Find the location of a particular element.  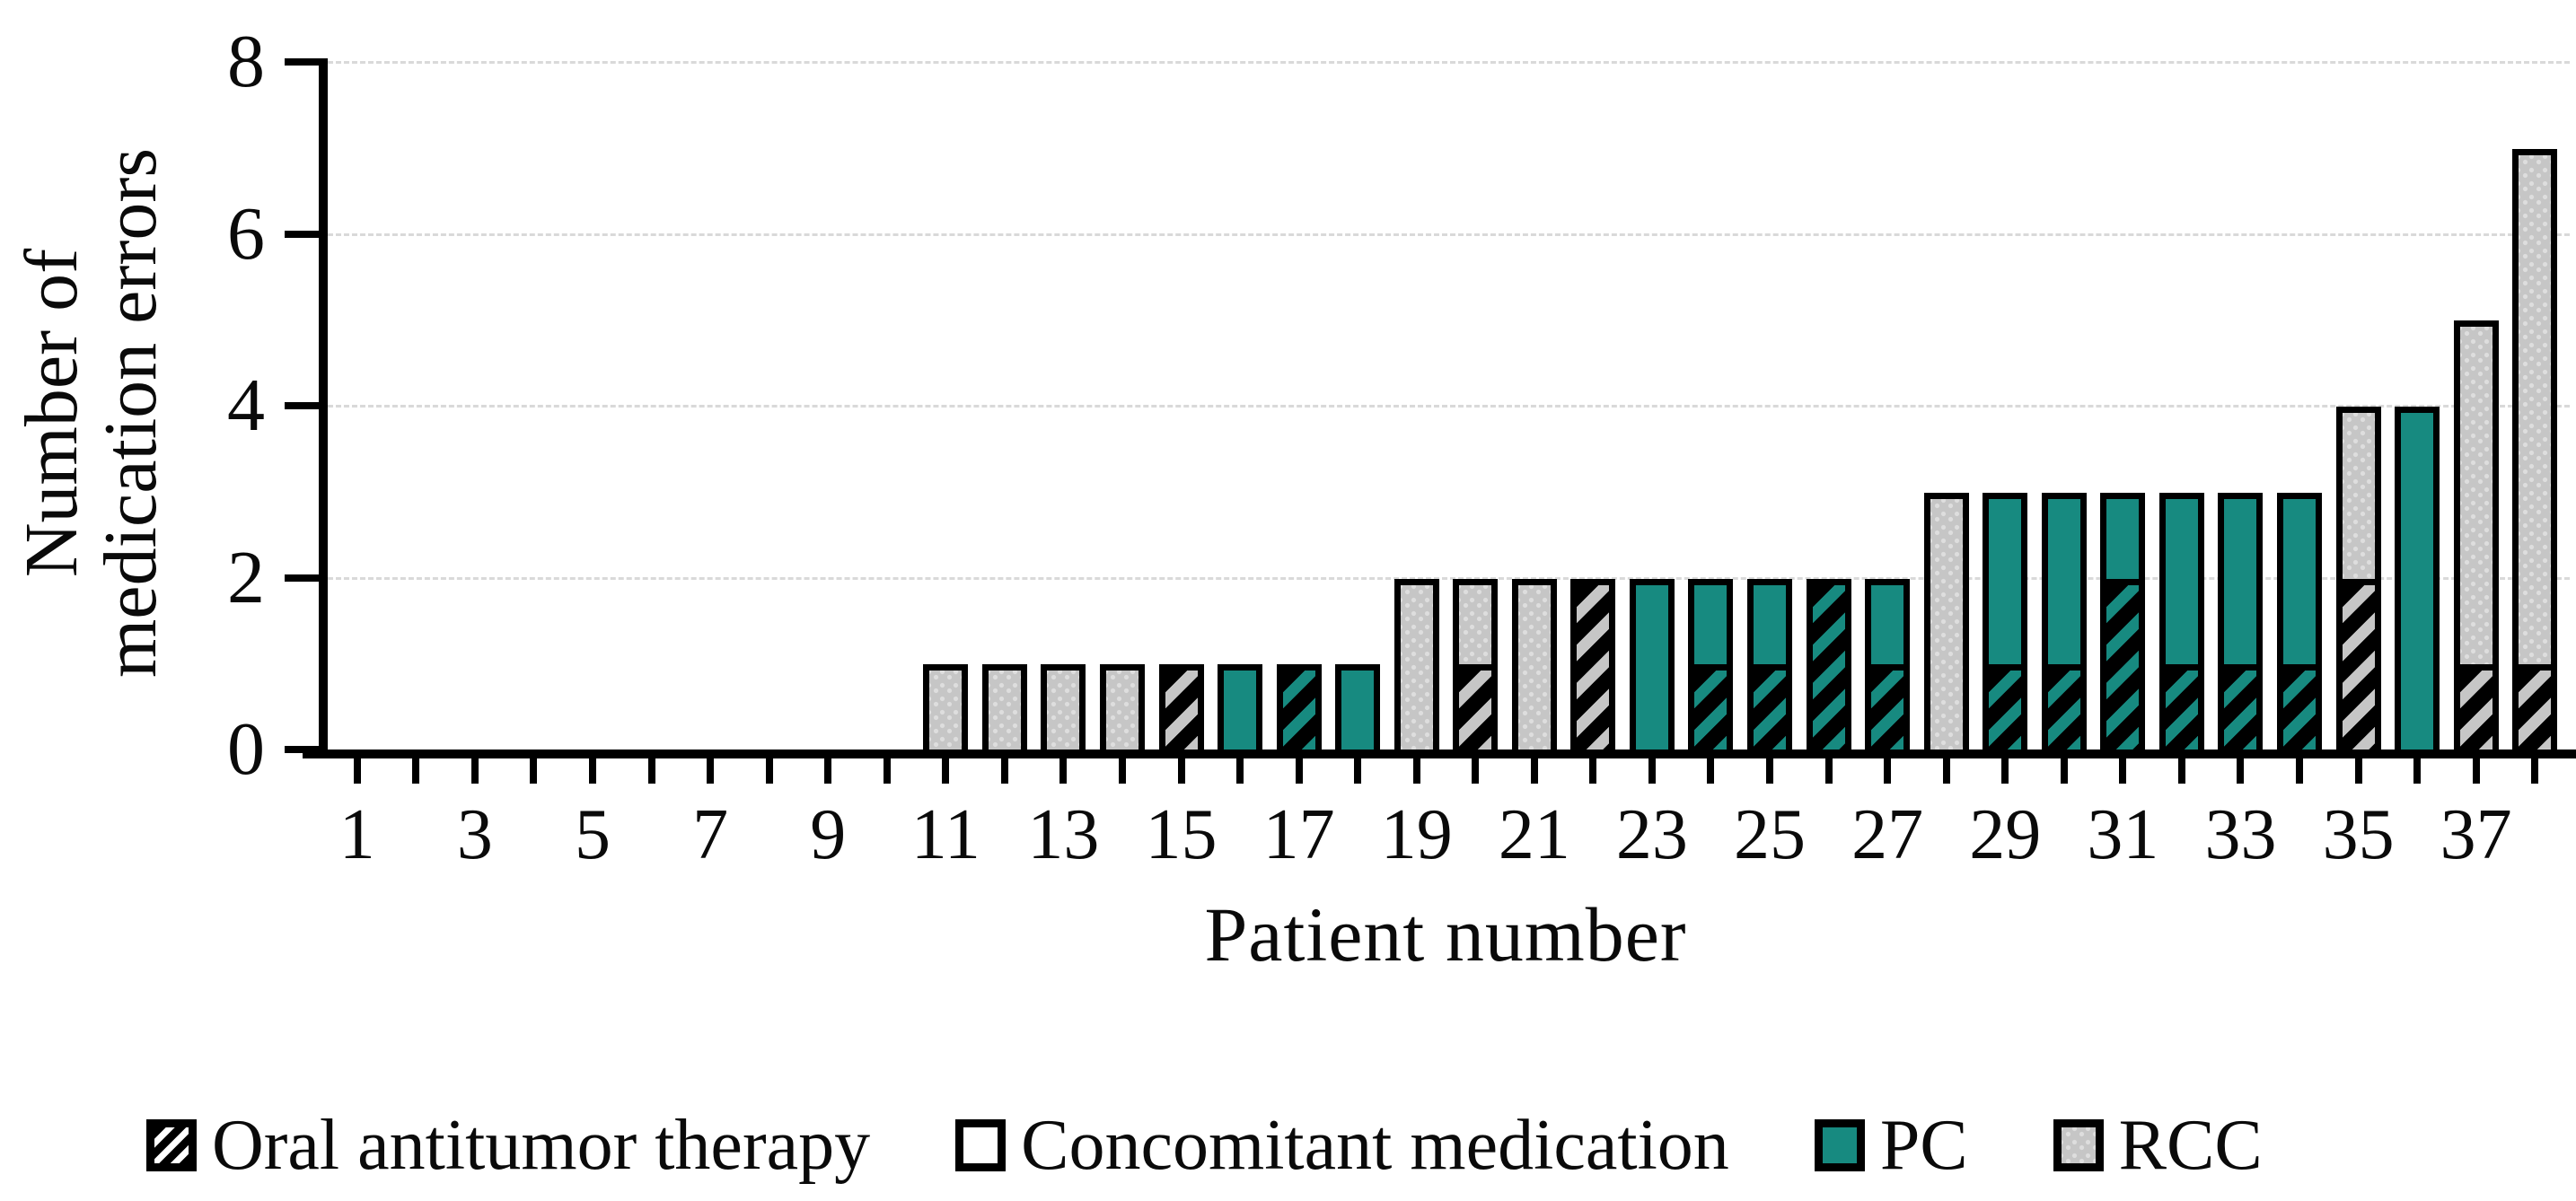

x-tick-label-5: 5 is located at coordinates (592, 834).